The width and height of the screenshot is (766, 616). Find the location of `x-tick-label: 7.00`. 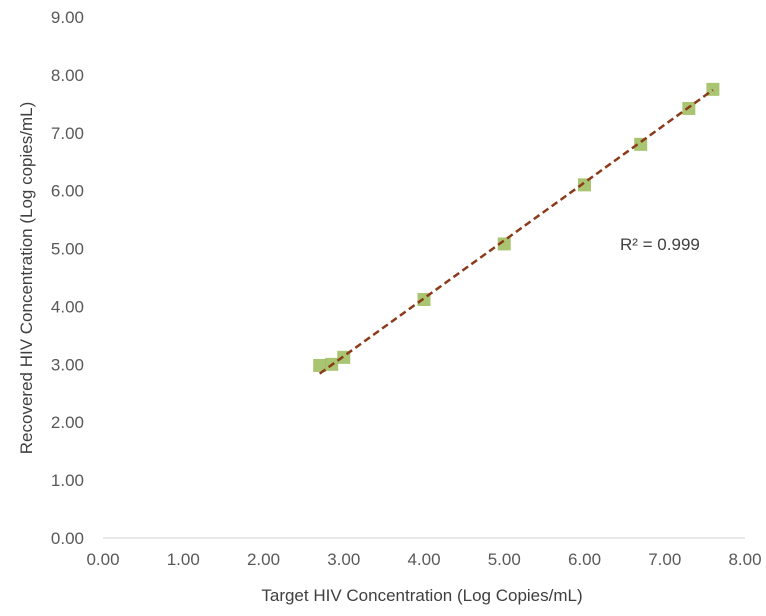

x-tick-label: 7.00 is located at coordinates (664, 559).